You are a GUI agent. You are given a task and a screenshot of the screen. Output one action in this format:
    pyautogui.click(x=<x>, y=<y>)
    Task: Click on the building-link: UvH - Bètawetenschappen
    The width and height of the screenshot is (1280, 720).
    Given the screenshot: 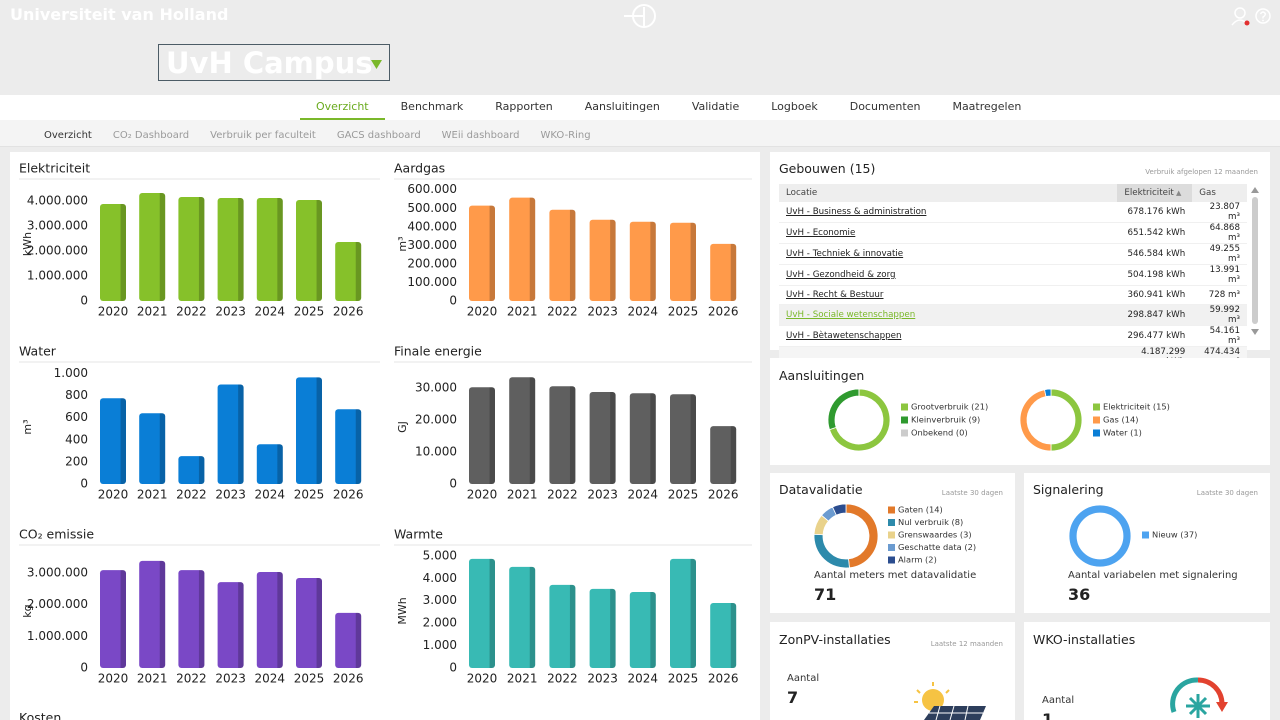 What is the action you would take?
    pyautogui.click(x=948, y=336)
    